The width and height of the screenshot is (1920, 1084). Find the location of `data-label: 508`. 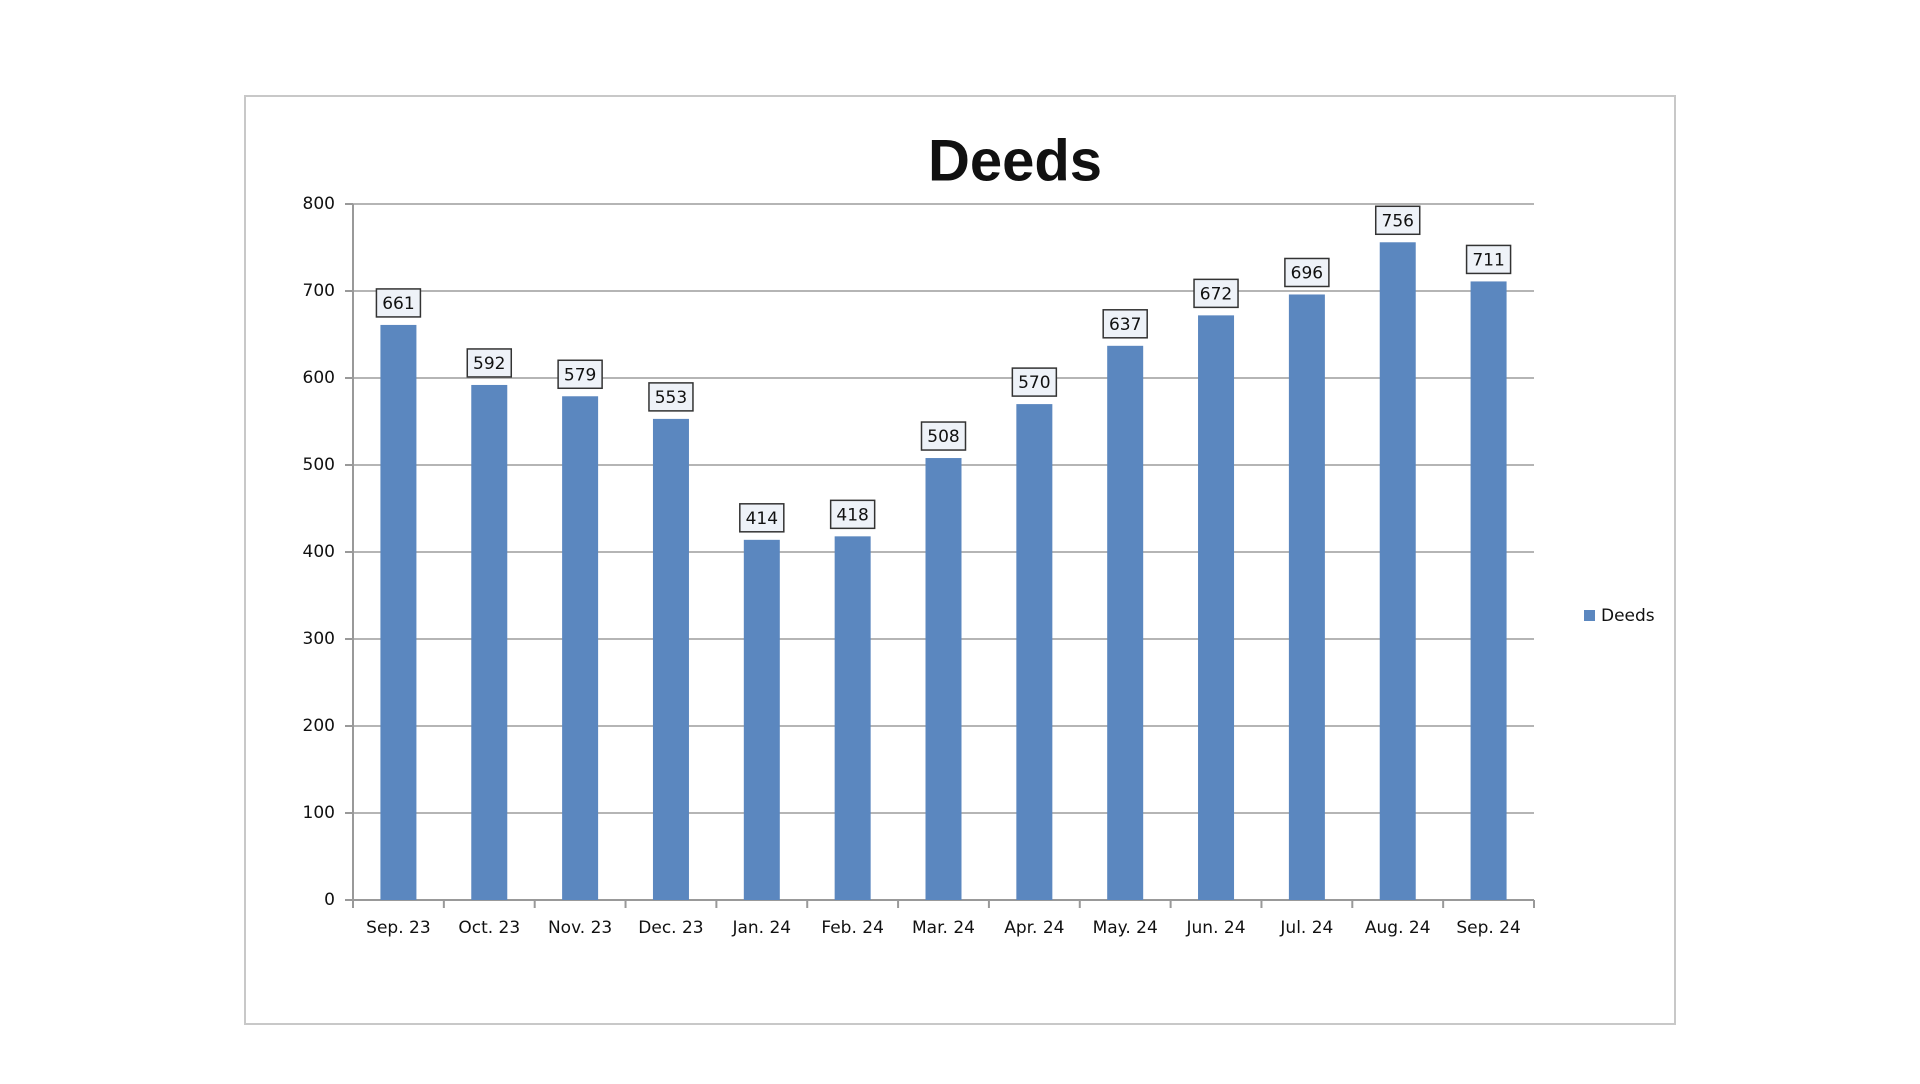

data-label: 508 is located at coordinates (943, 437).